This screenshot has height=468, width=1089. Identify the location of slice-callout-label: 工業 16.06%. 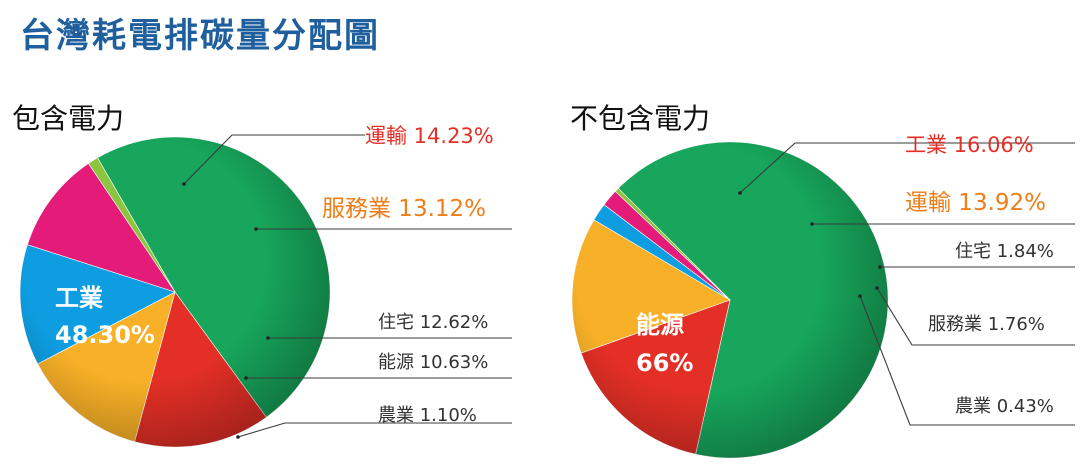
(969, 145).